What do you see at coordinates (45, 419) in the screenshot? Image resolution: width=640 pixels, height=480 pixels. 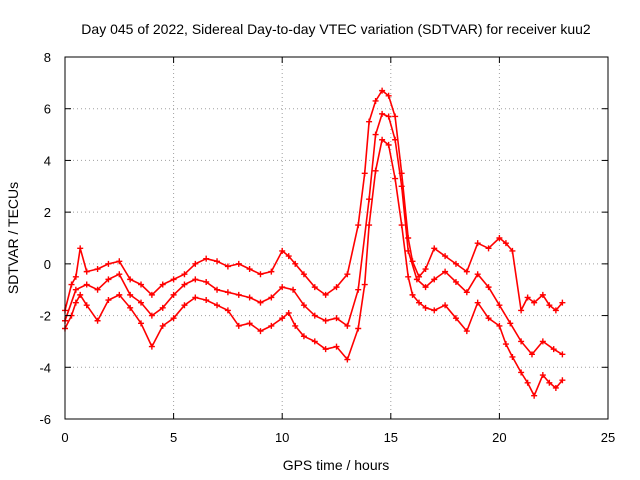 I see `y-tick-label: -6` at bounding box center [45, 419].